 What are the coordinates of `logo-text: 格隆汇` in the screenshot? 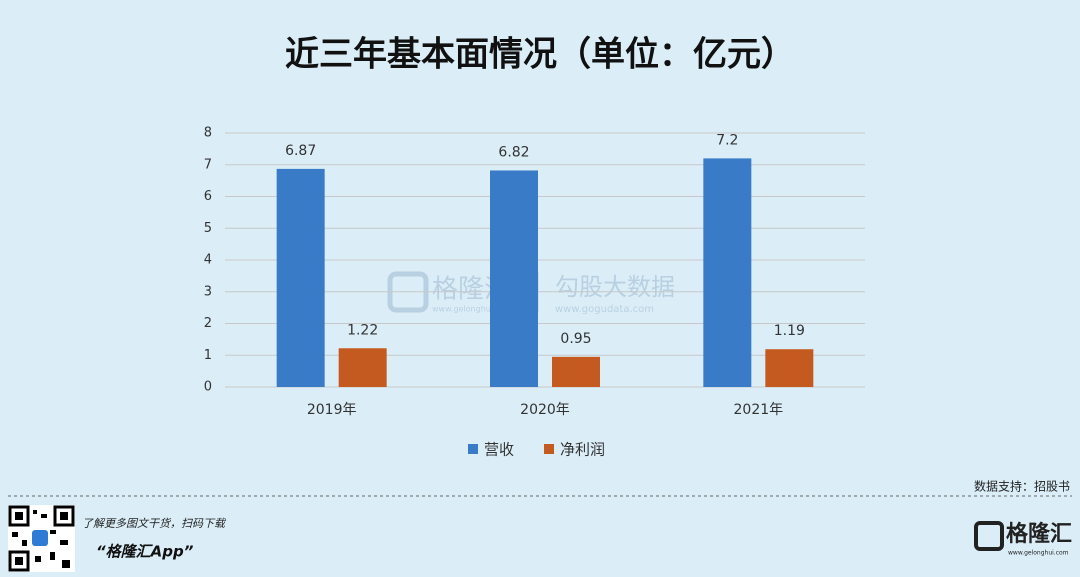 It's located at (1039, 534).